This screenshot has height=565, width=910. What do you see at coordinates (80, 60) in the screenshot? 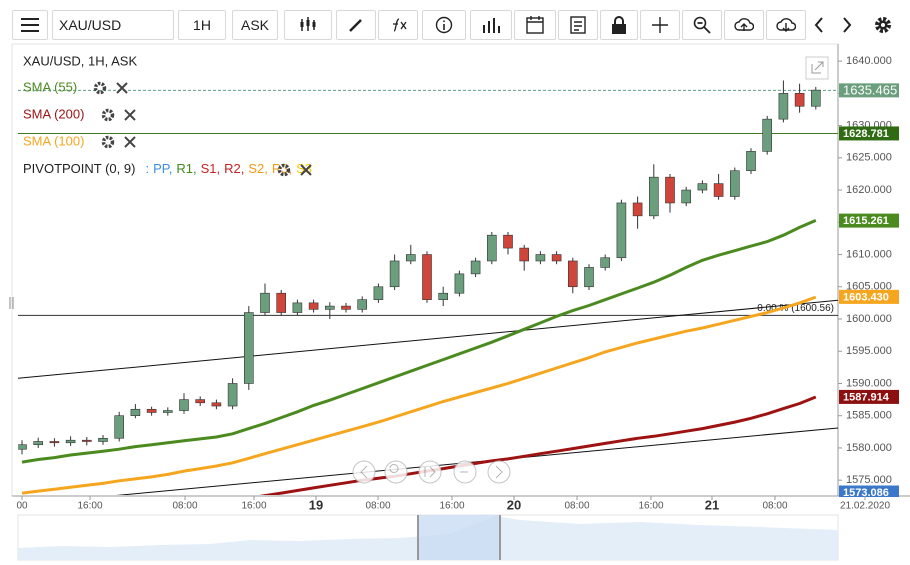
I see `legend-title: XAU/USD, 1H, ASK` at bounding box center [80, 60].